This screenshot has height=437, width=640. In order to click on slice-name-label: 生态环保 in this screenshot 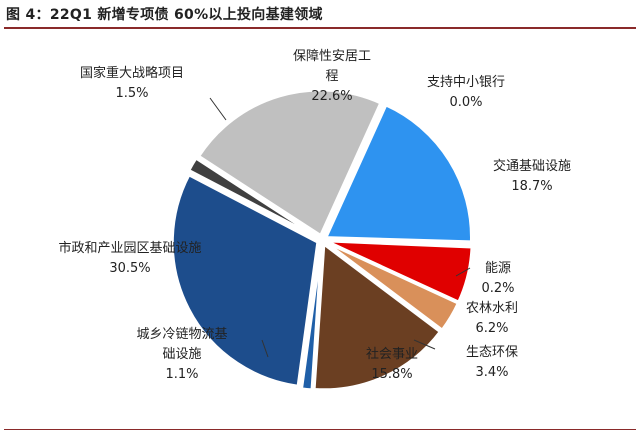, I will do `click(492, 352)`.